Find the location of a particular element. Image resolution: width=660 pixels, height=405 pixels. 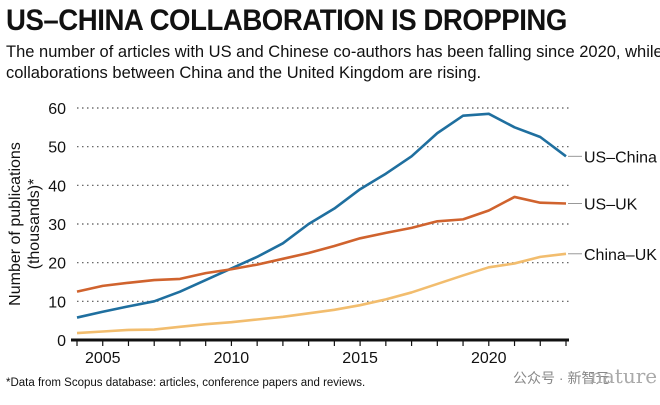

y-tick-label: 60 is located at coordinates (57, 109).